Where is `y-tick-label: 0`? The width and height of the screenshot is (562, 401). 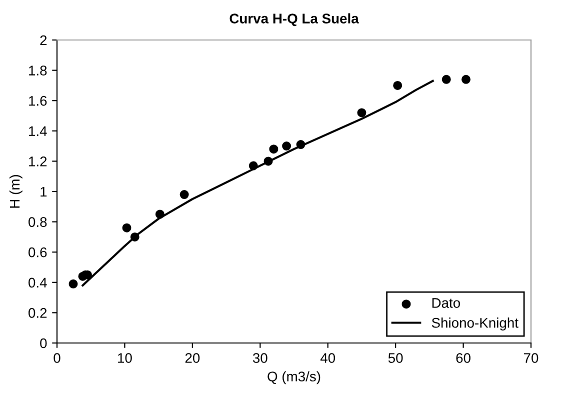 y-tick-label: 0 is located at coordinates (43, 343).